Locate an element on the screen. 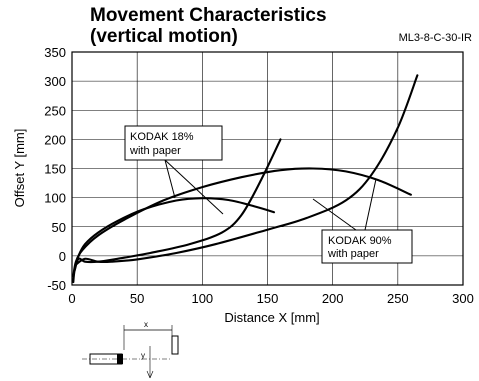 This screenshot has height=381, width=479. y-tick-label: 250 is located at coordinates (55, 110).